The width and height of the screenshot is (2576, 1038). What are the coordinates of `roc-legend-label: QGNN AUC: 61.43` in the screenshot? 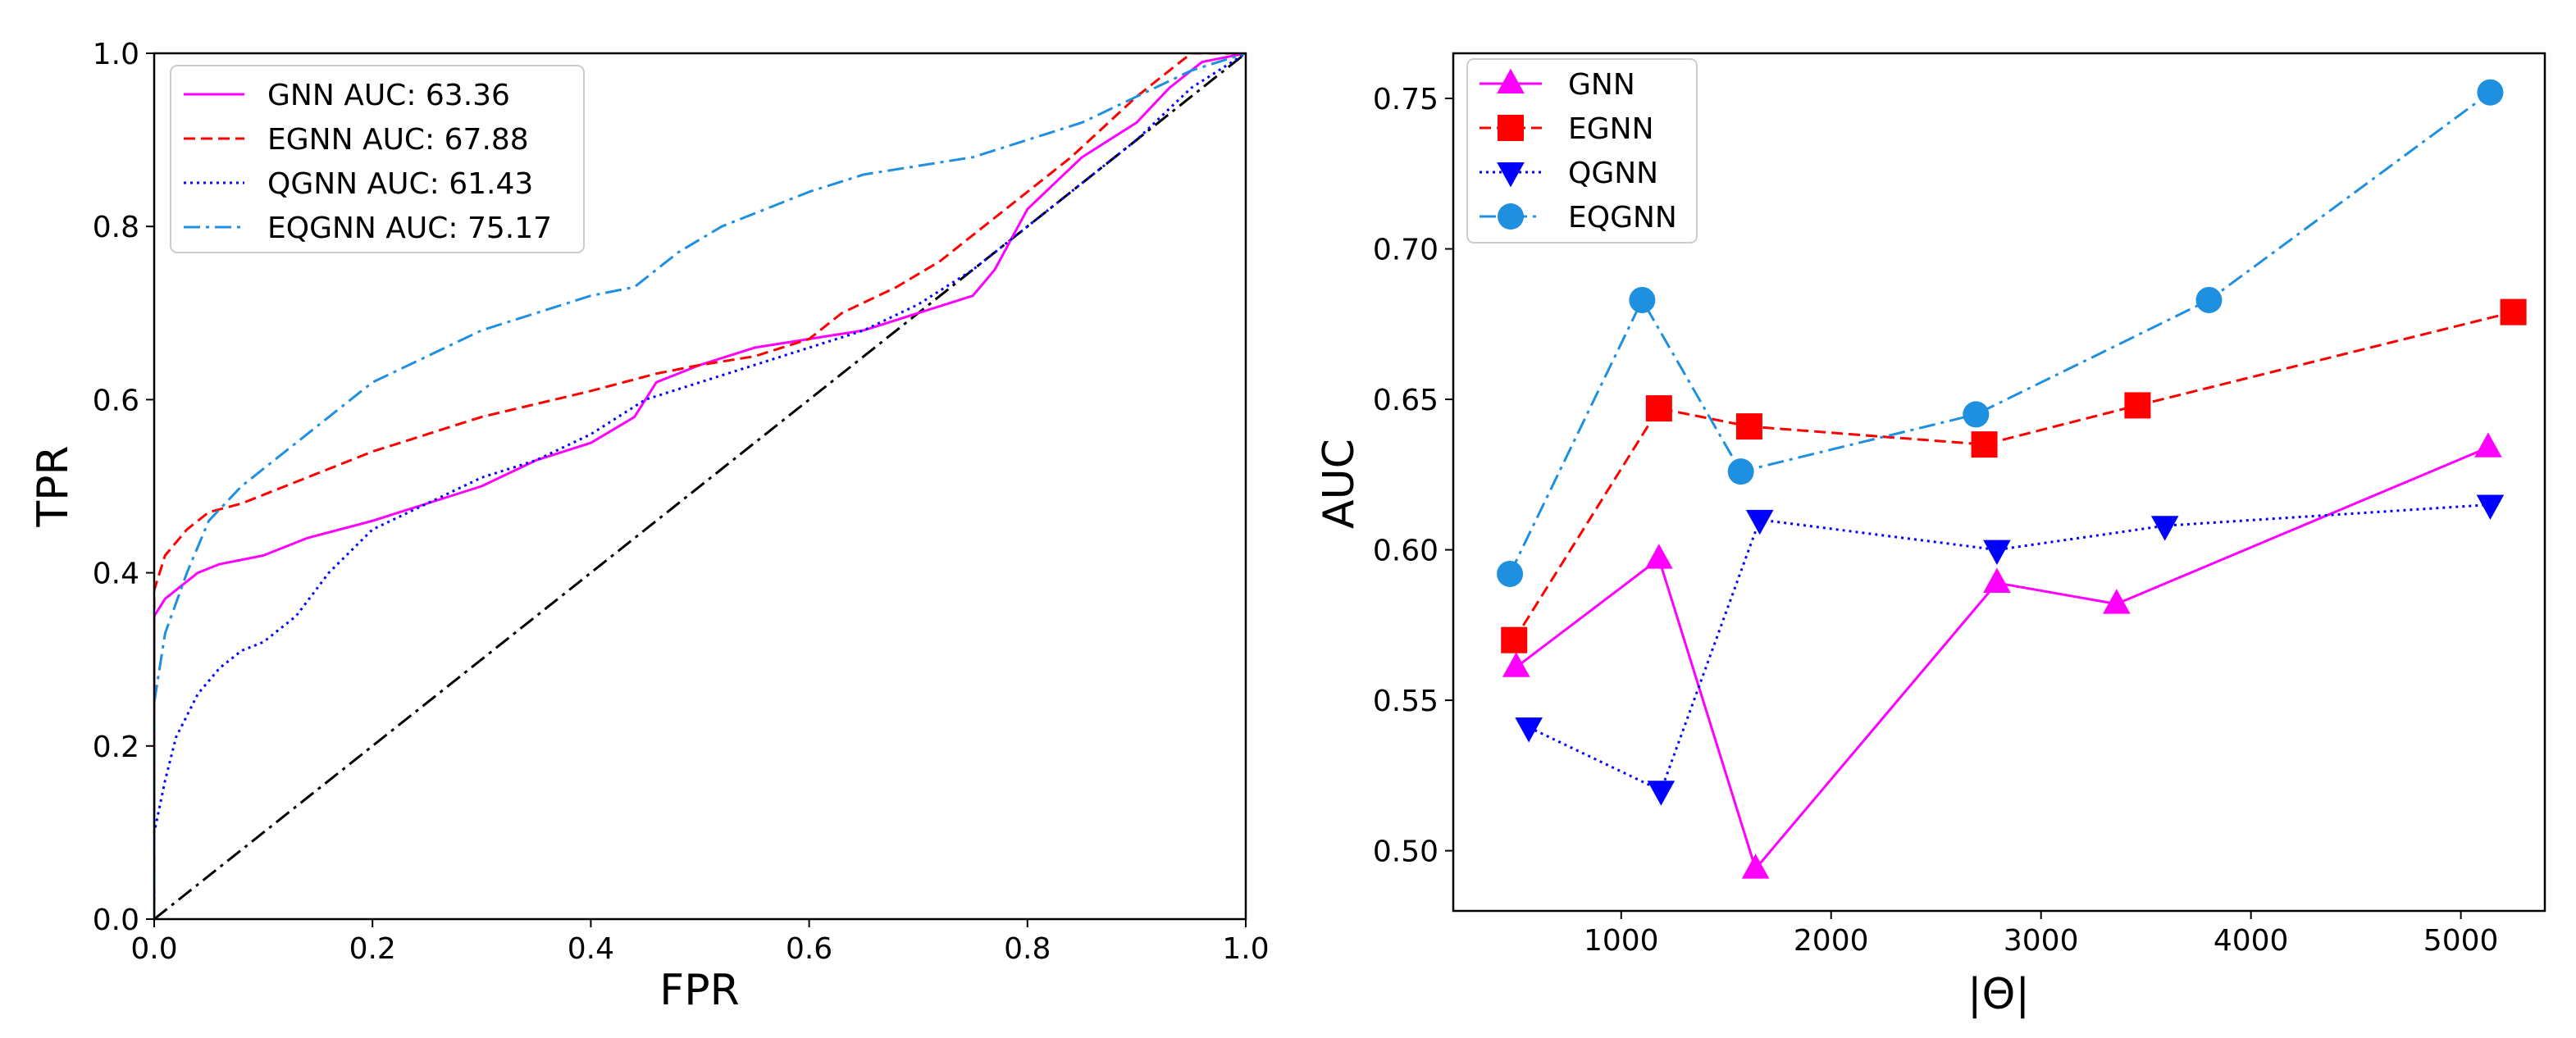 It's located at (400, 184).